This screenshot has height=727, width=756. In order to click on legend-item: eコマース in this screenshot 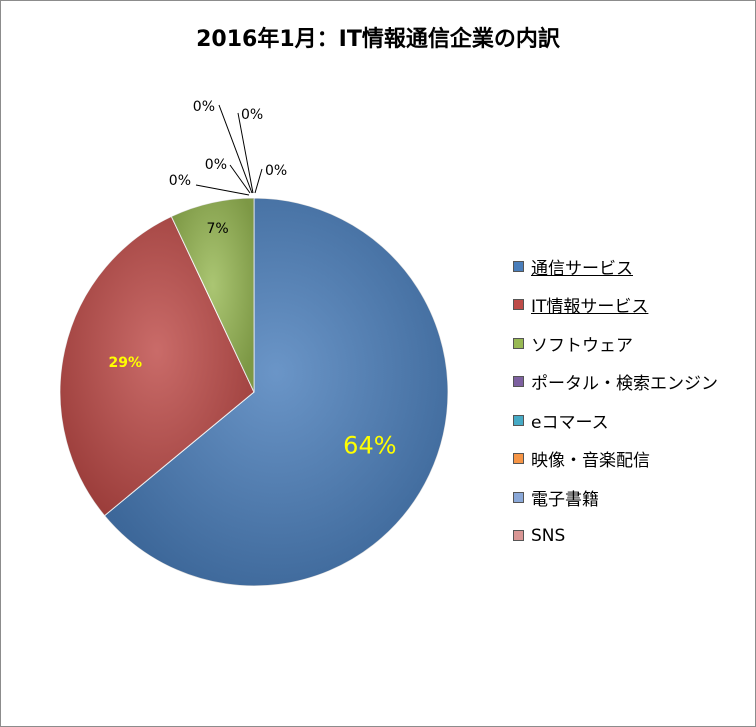, I will do `click(615, 420)`.